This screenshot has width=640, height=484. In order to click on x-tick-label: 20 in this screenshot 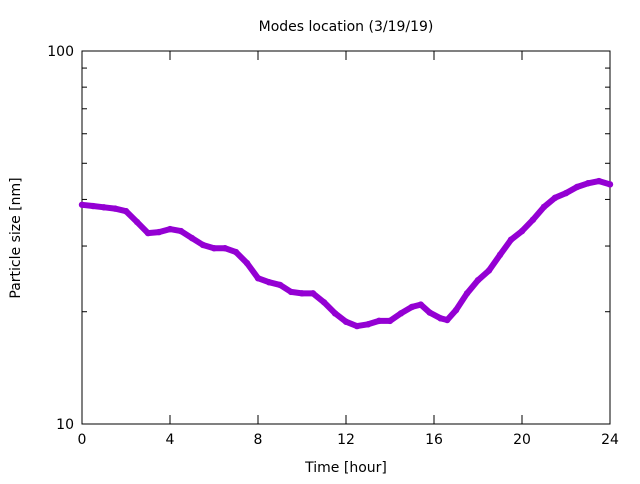, I will do `click(522, 440)`.